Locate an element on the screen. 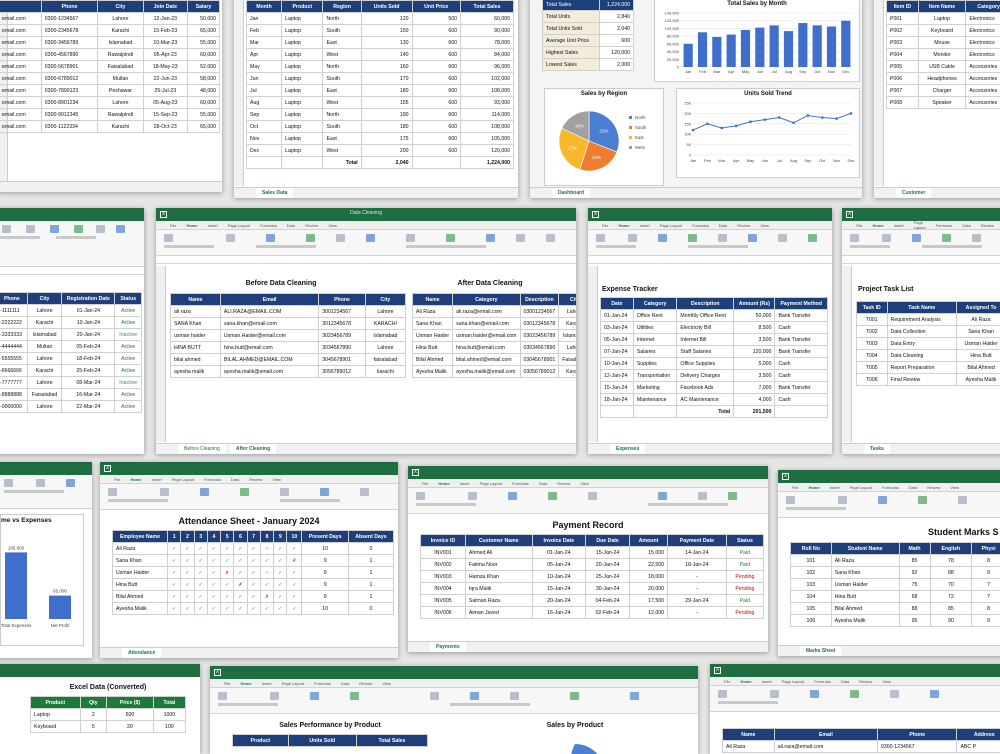 The image size is (1000, 754). cell: 0300-9012345 is located at coordinates (69, 115).